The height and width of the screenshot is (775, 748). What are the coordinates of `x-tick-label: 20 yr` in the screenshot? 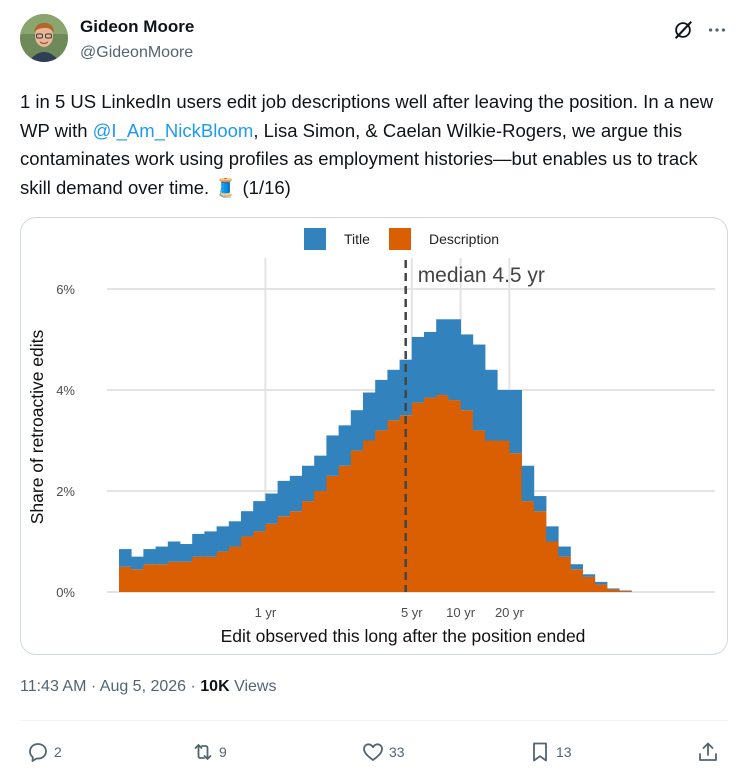 It's located at (510, 612).